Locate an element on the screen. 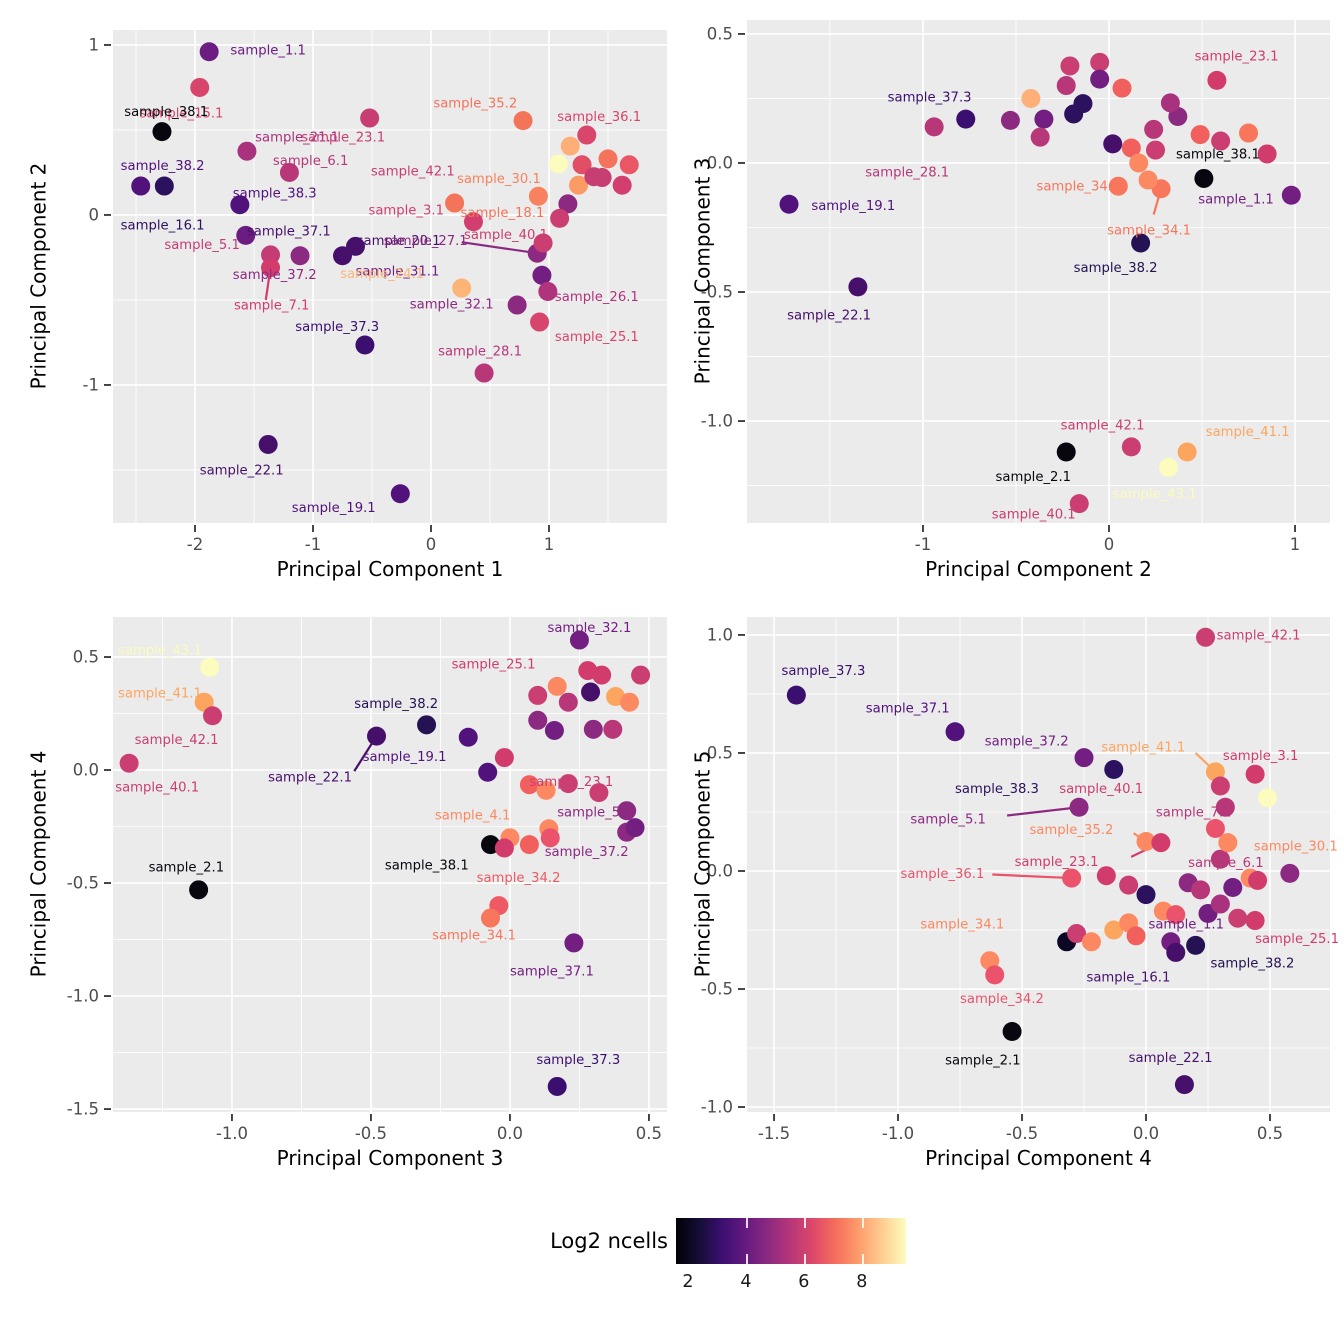 The width and height of the screenshot is (1344, 1344). point-label: sample_25.1 is located at coordinates (494, 664).